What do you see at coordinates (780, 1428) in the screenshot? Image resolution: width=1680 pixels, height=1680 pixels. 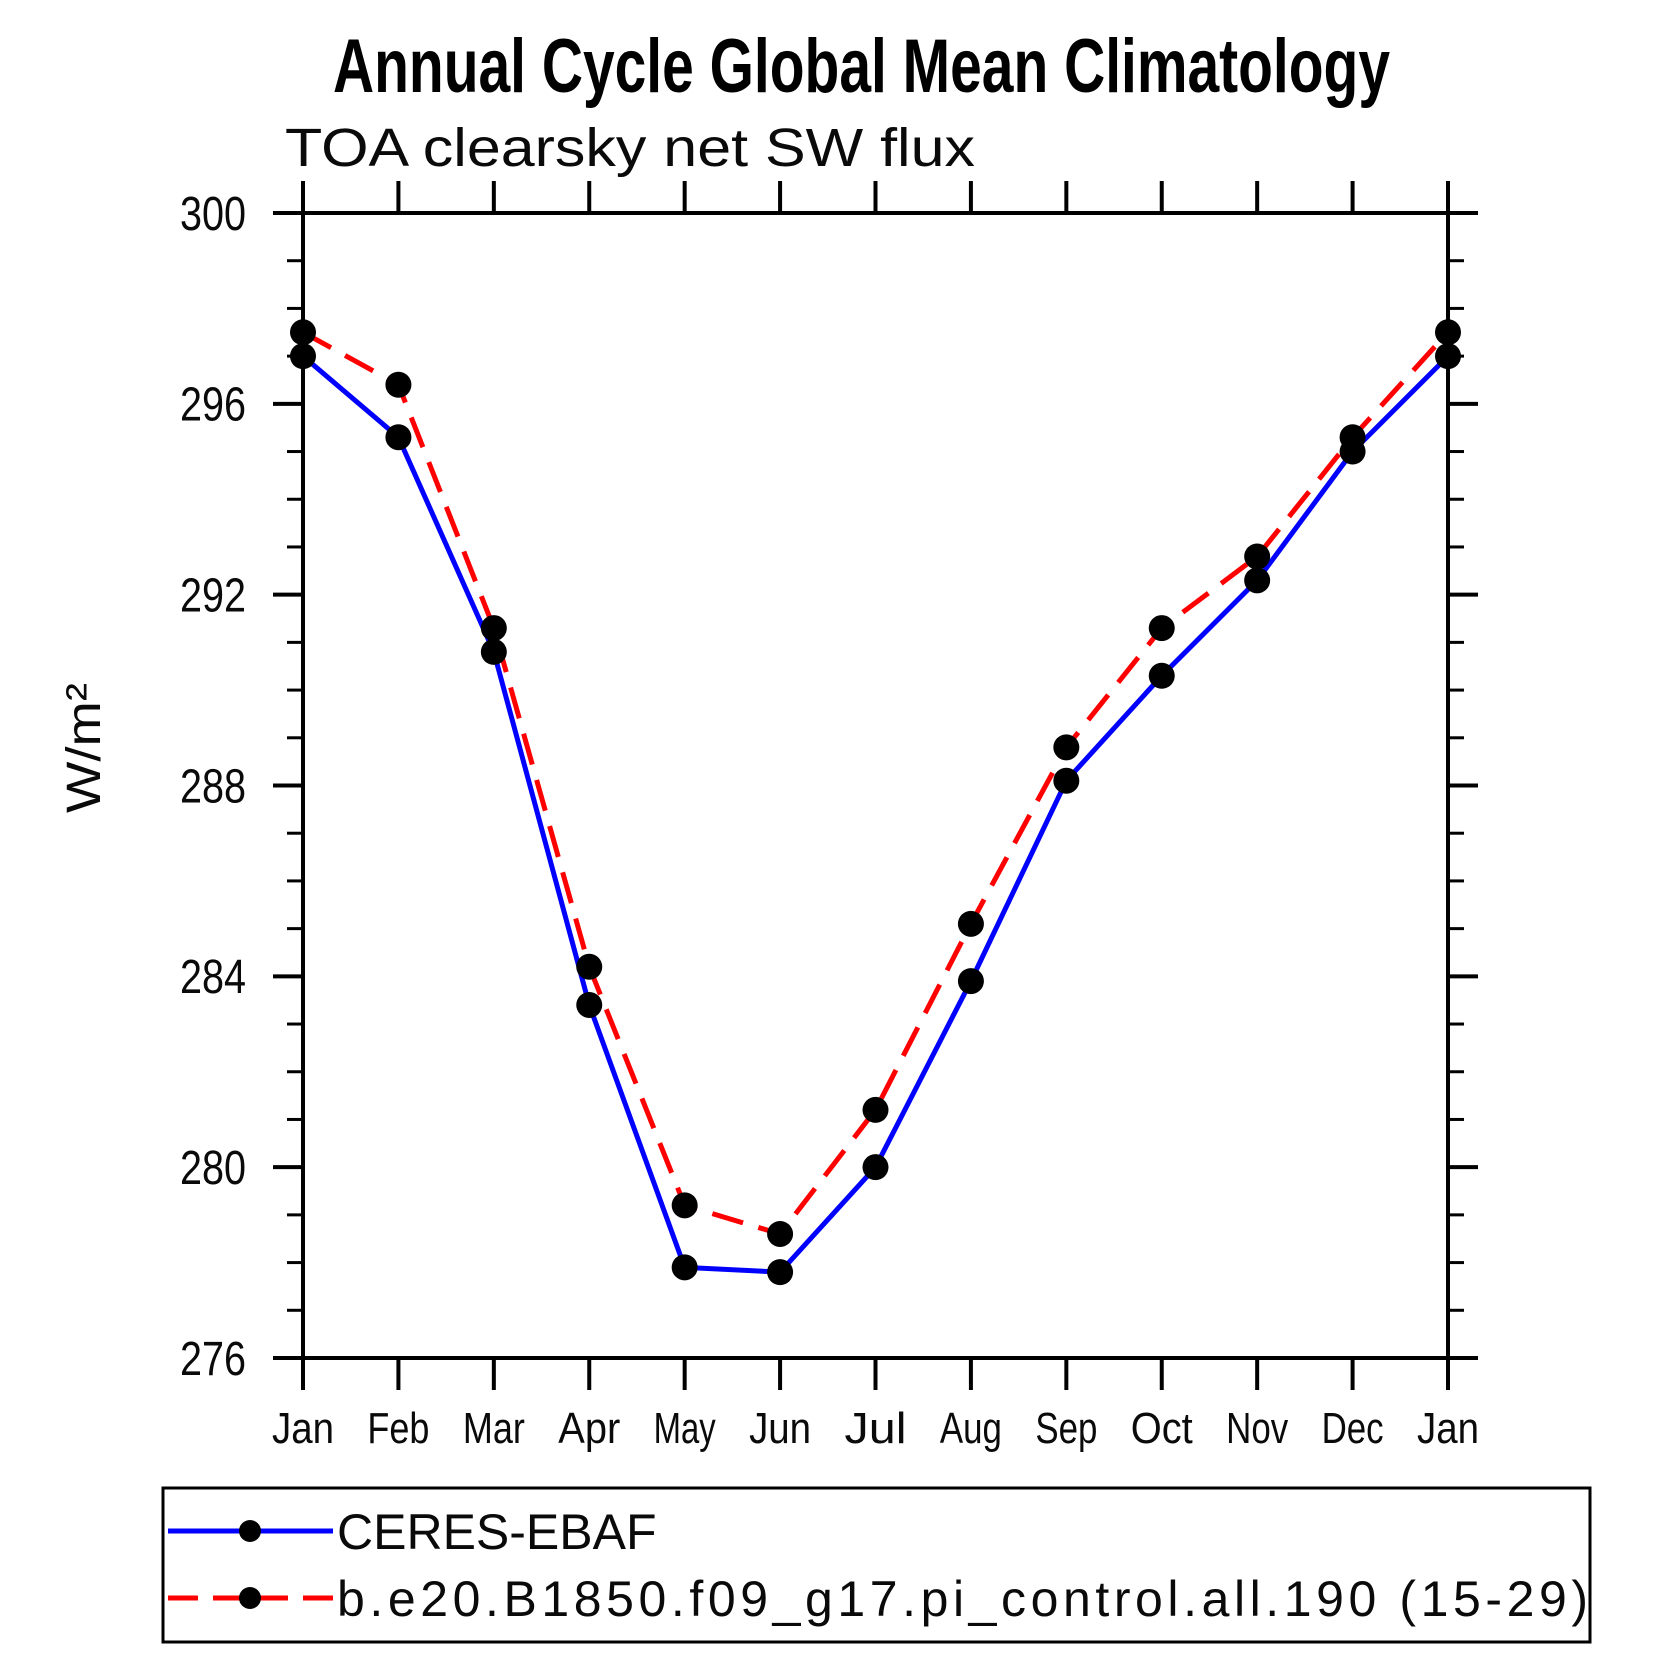 I see `x-tick-label: Jun` at bounding box center [780, 1428].